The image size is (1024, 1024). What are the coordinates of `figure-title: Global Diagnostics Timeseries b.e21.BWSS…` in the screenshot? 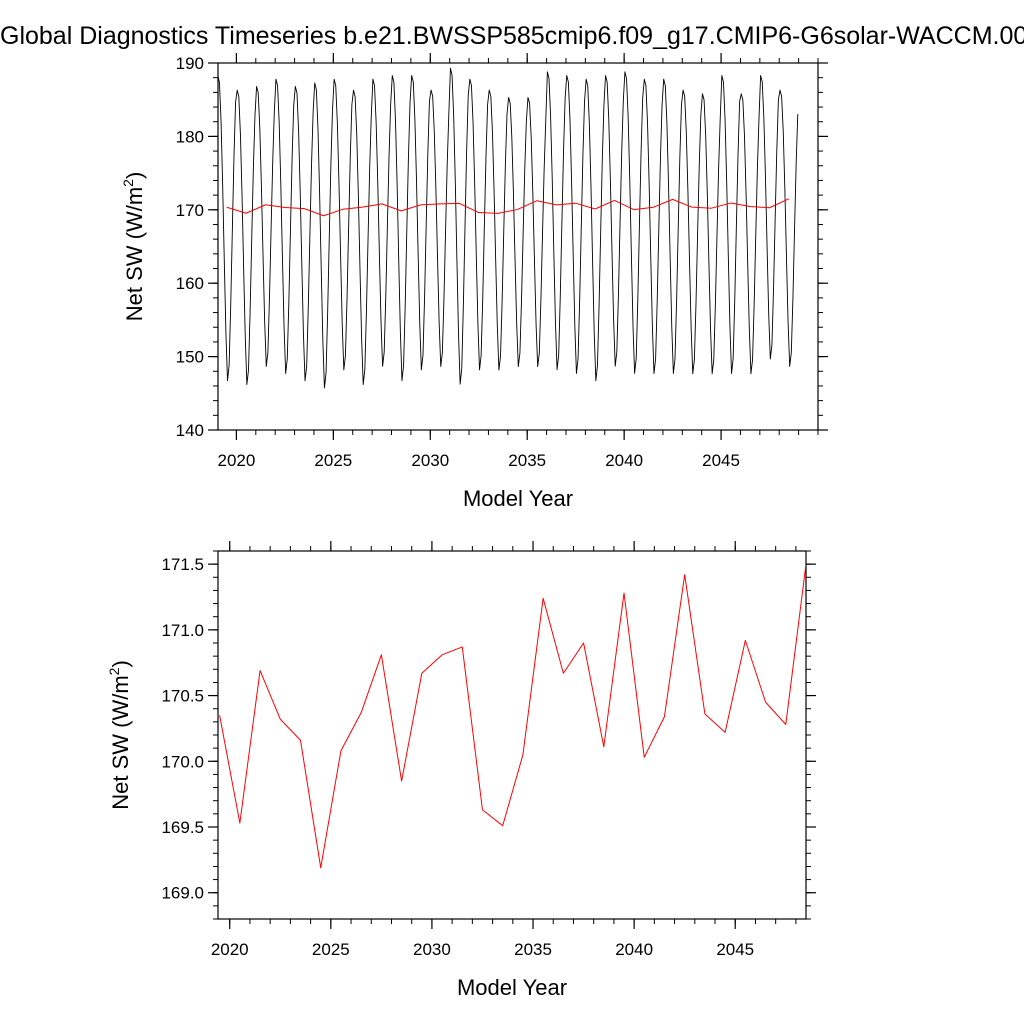 It's located at (512, 36).